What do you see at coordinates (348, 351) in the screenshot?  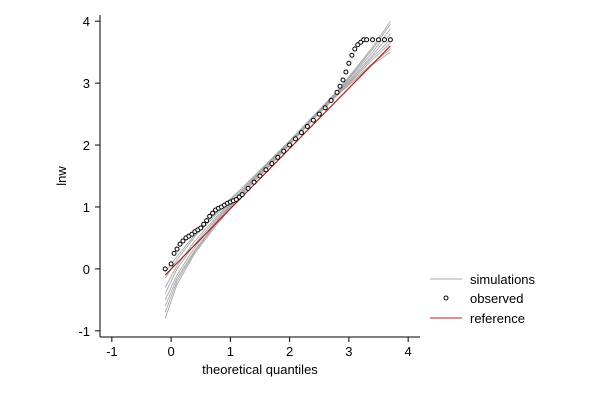 I see `x-tick-label: 3` at bounding box center [348, 351].